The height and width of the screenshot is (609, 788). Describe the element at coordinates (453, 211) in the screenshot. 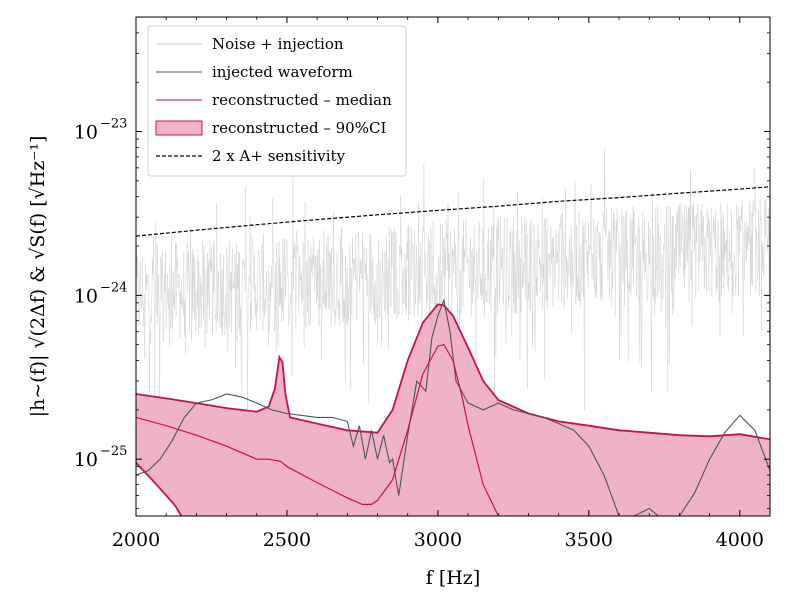

I see `sensitivity-dashed-line` at that location.